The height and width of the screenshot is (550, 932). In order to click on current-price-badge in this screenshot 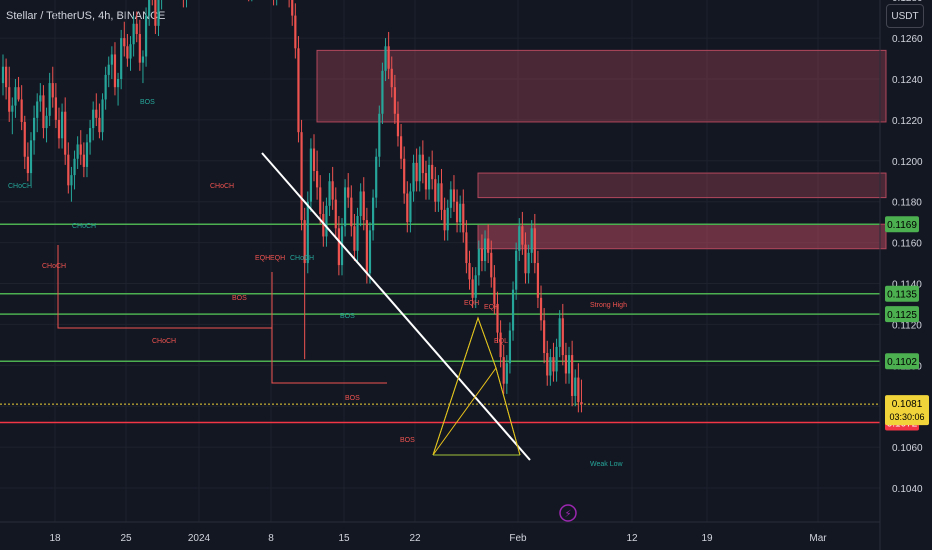, I will do `click(907, 410)`.